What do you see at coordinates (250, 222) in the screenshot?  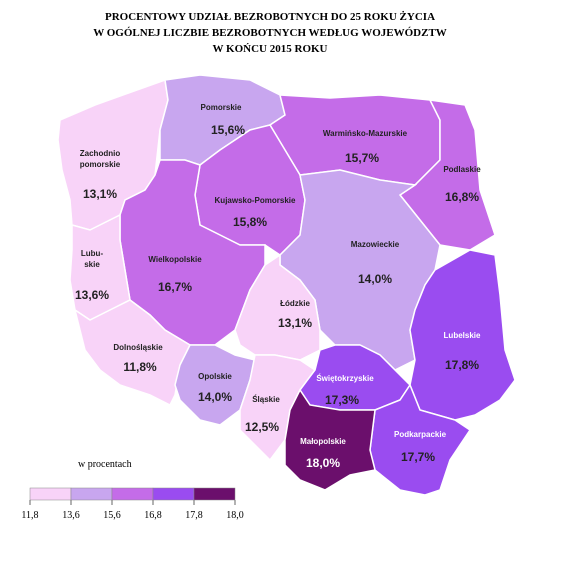 I see `region-value: 15,8%` at bounding box center [250, 222].